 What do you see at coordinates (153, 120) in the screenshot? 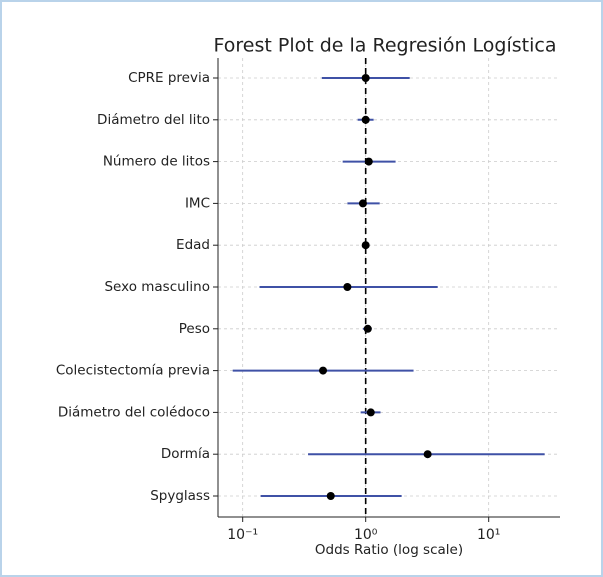
I see `y-tick-label: Diámetro del lito` at bounding box center [153, 120].